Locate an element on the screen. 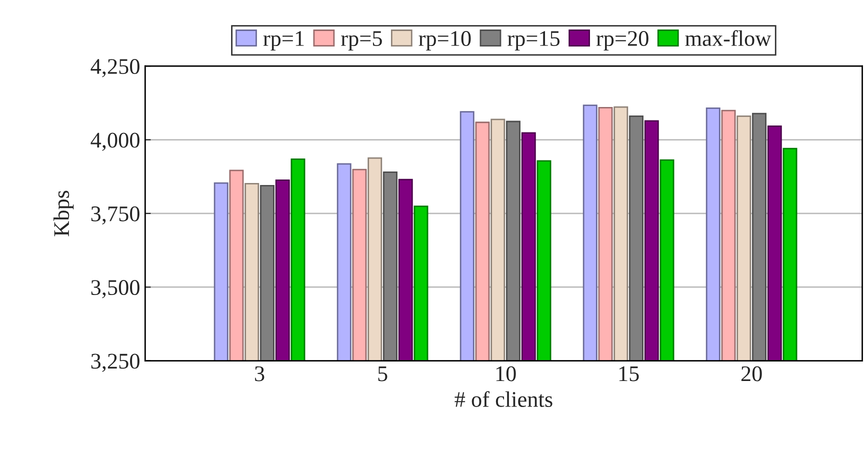 The height and width of the screenshot is (459, 864). y-tick-label: 3,250 is located at coordinates (115, 363).